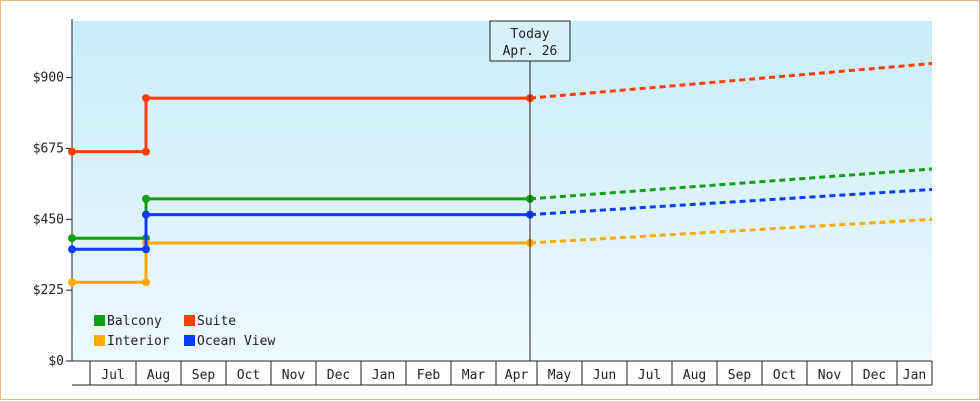  I want to click on series-line-suite, so click(301, 125).